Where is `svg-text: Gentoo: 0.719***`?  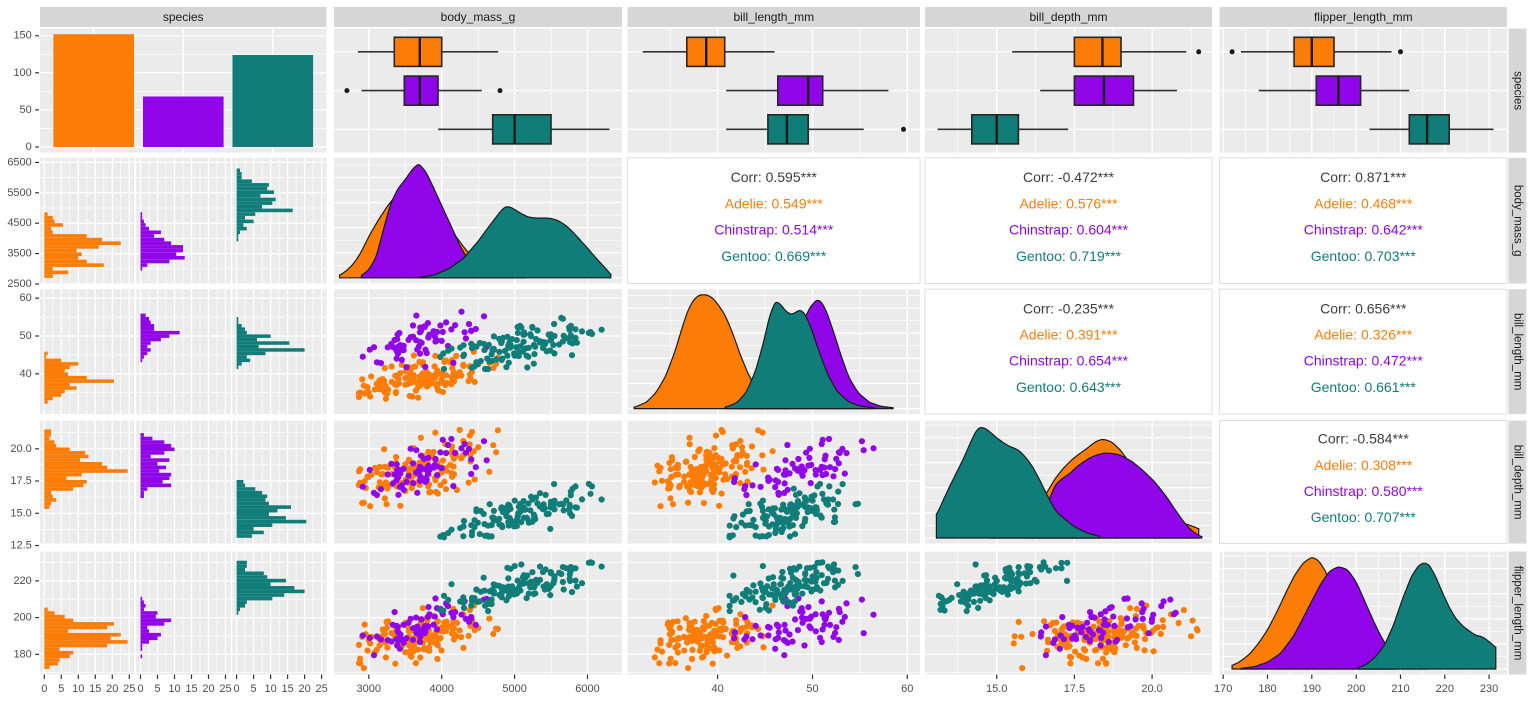 svg-text: Gentoo: 0.719*** is located at coordinates (1069, 256).